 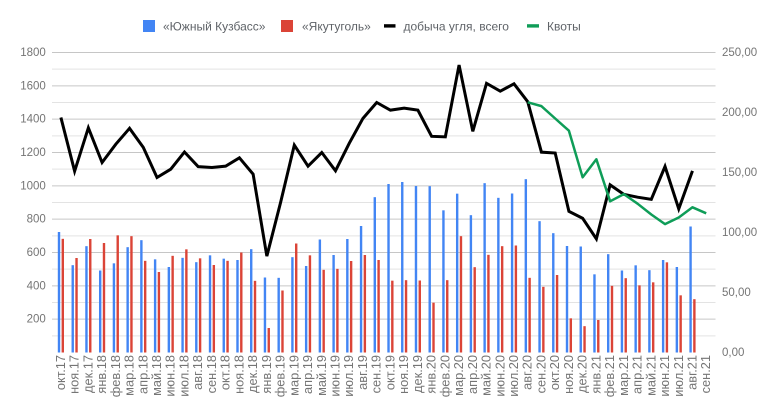 What do you see at coordinates (307, 374) in the screenshot?
I see `svg-text: апр.19` at bounding box center [307, 374].